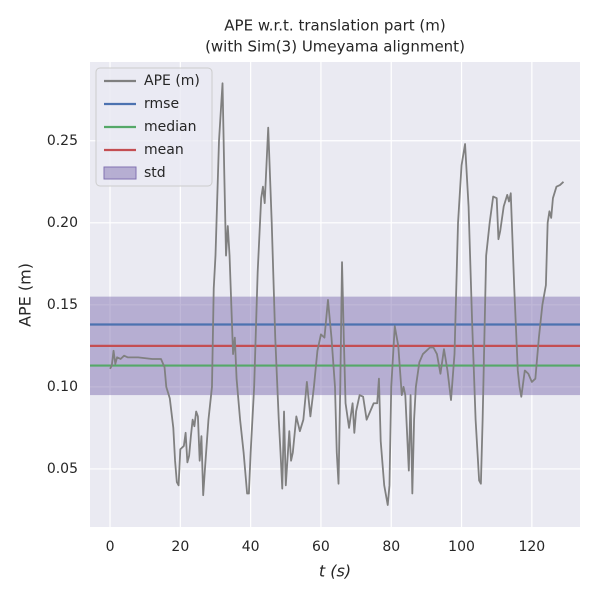 The image size is (600, 600). Describe the element at coordinates (170, 127) in the screenshot. I see `legend-label: median` at that location.